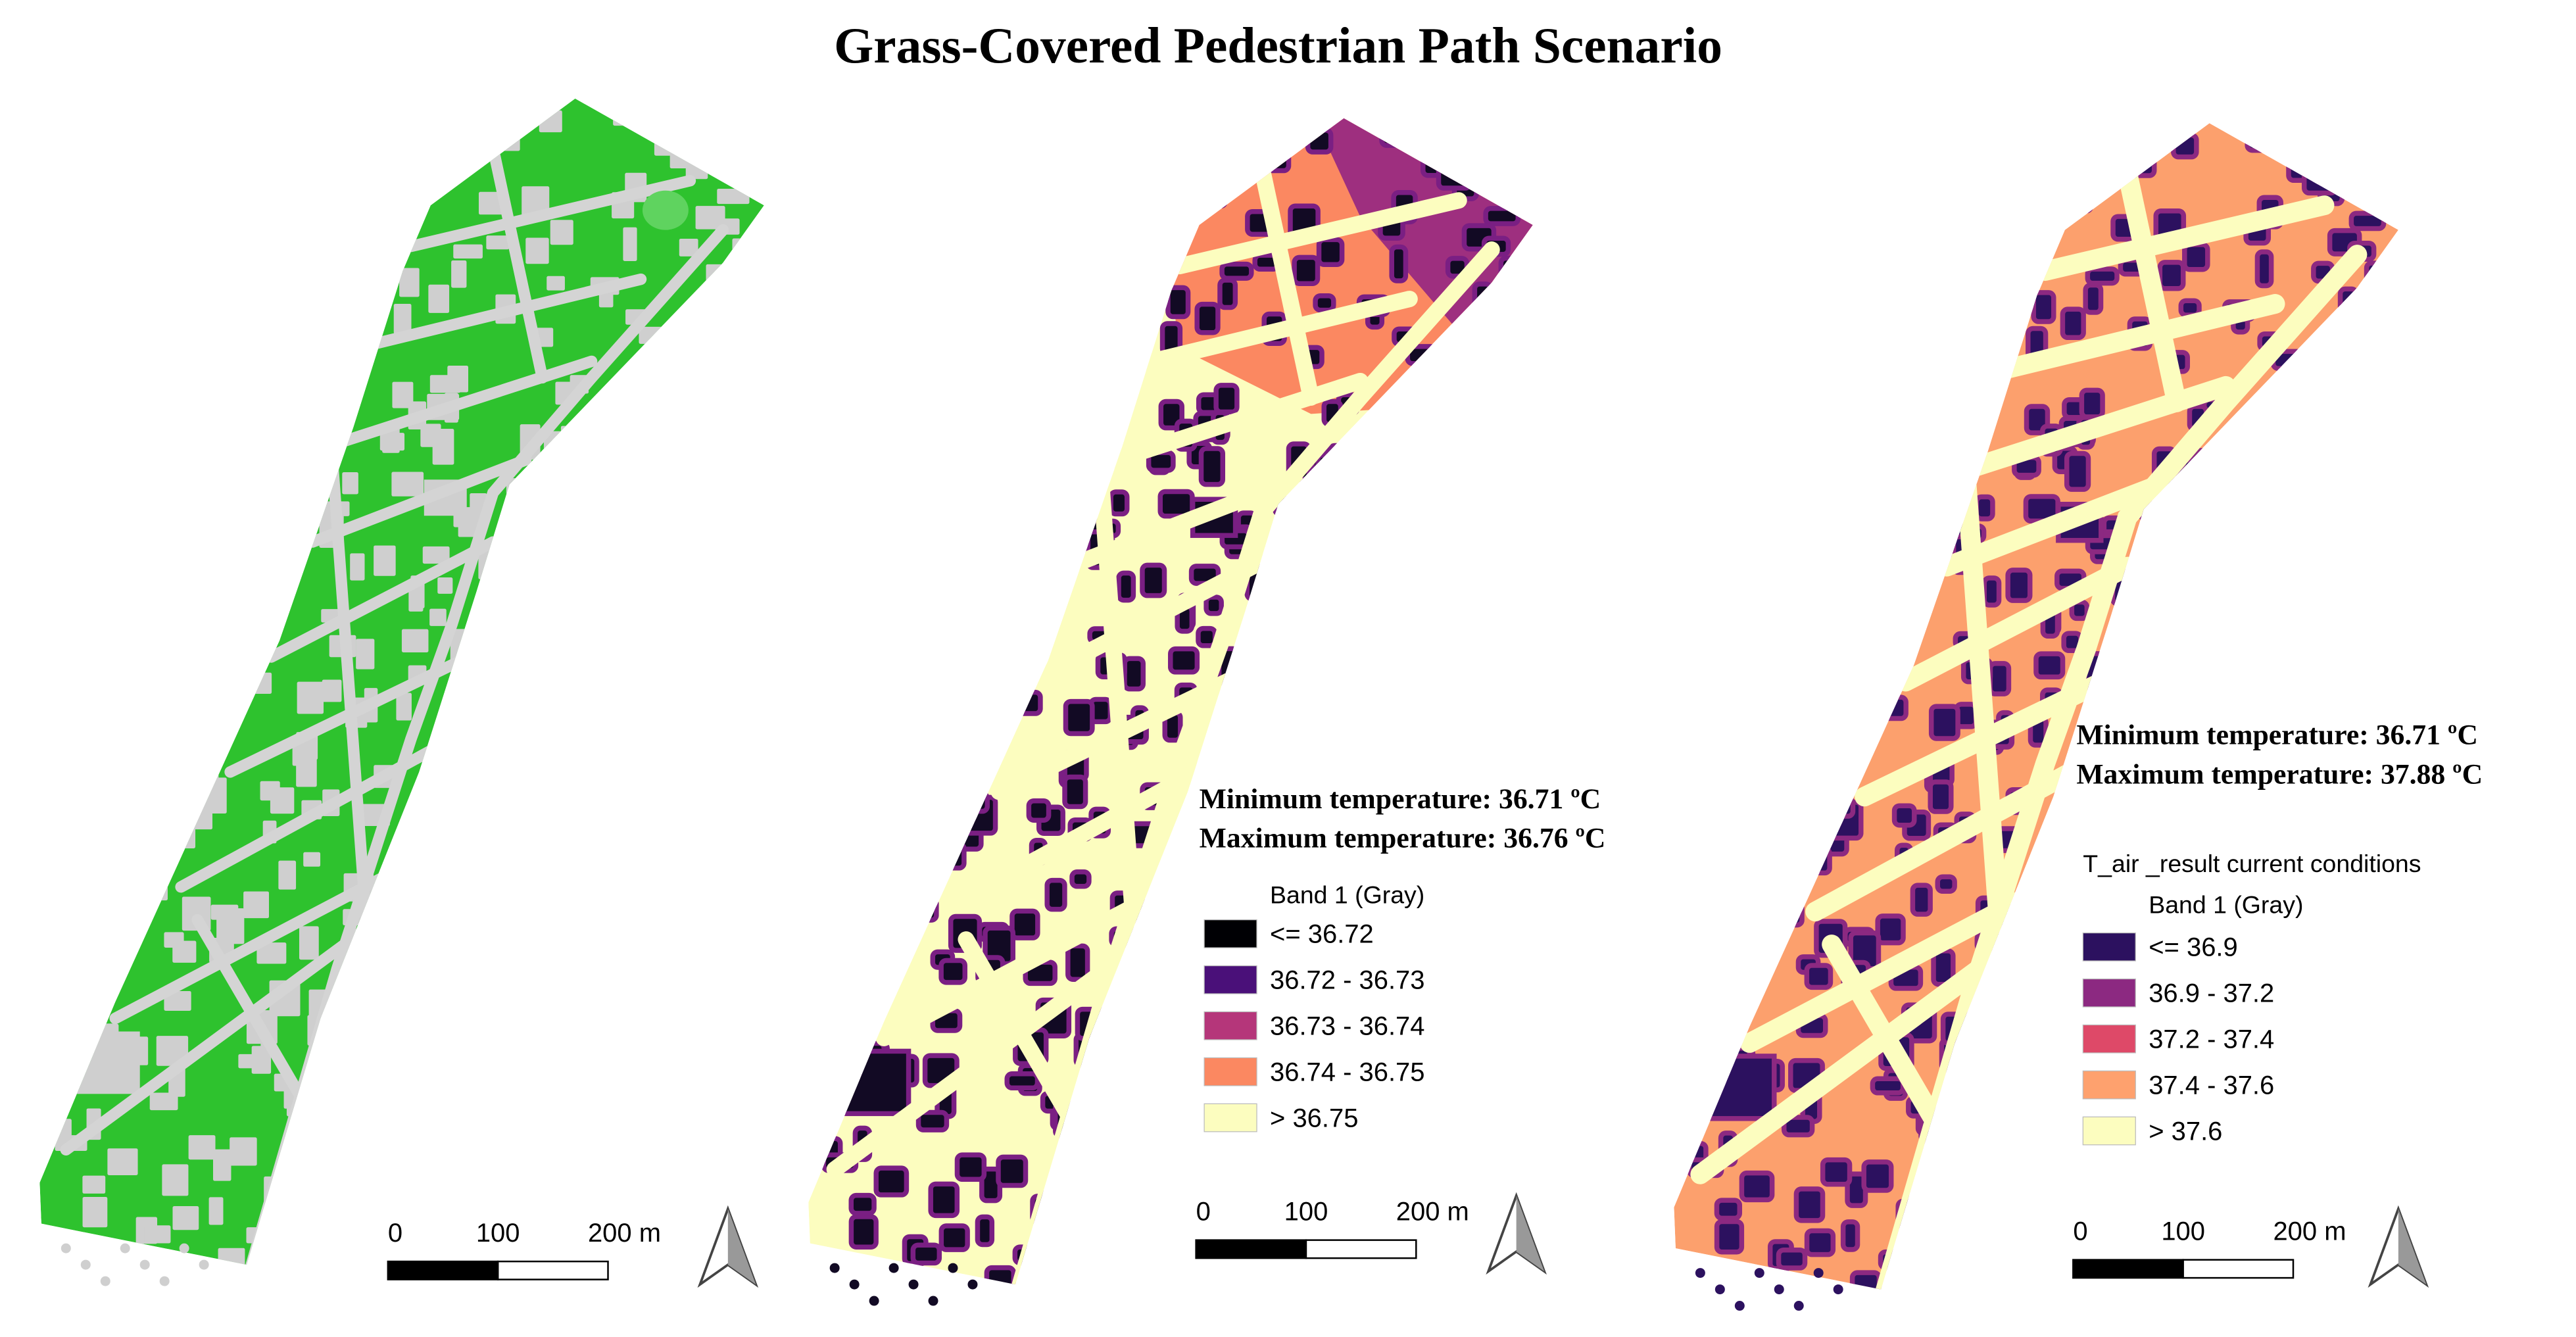  Describe the element at coordinates (2109, 1131) in the screenshot. I see `legend-swatch` at that location.